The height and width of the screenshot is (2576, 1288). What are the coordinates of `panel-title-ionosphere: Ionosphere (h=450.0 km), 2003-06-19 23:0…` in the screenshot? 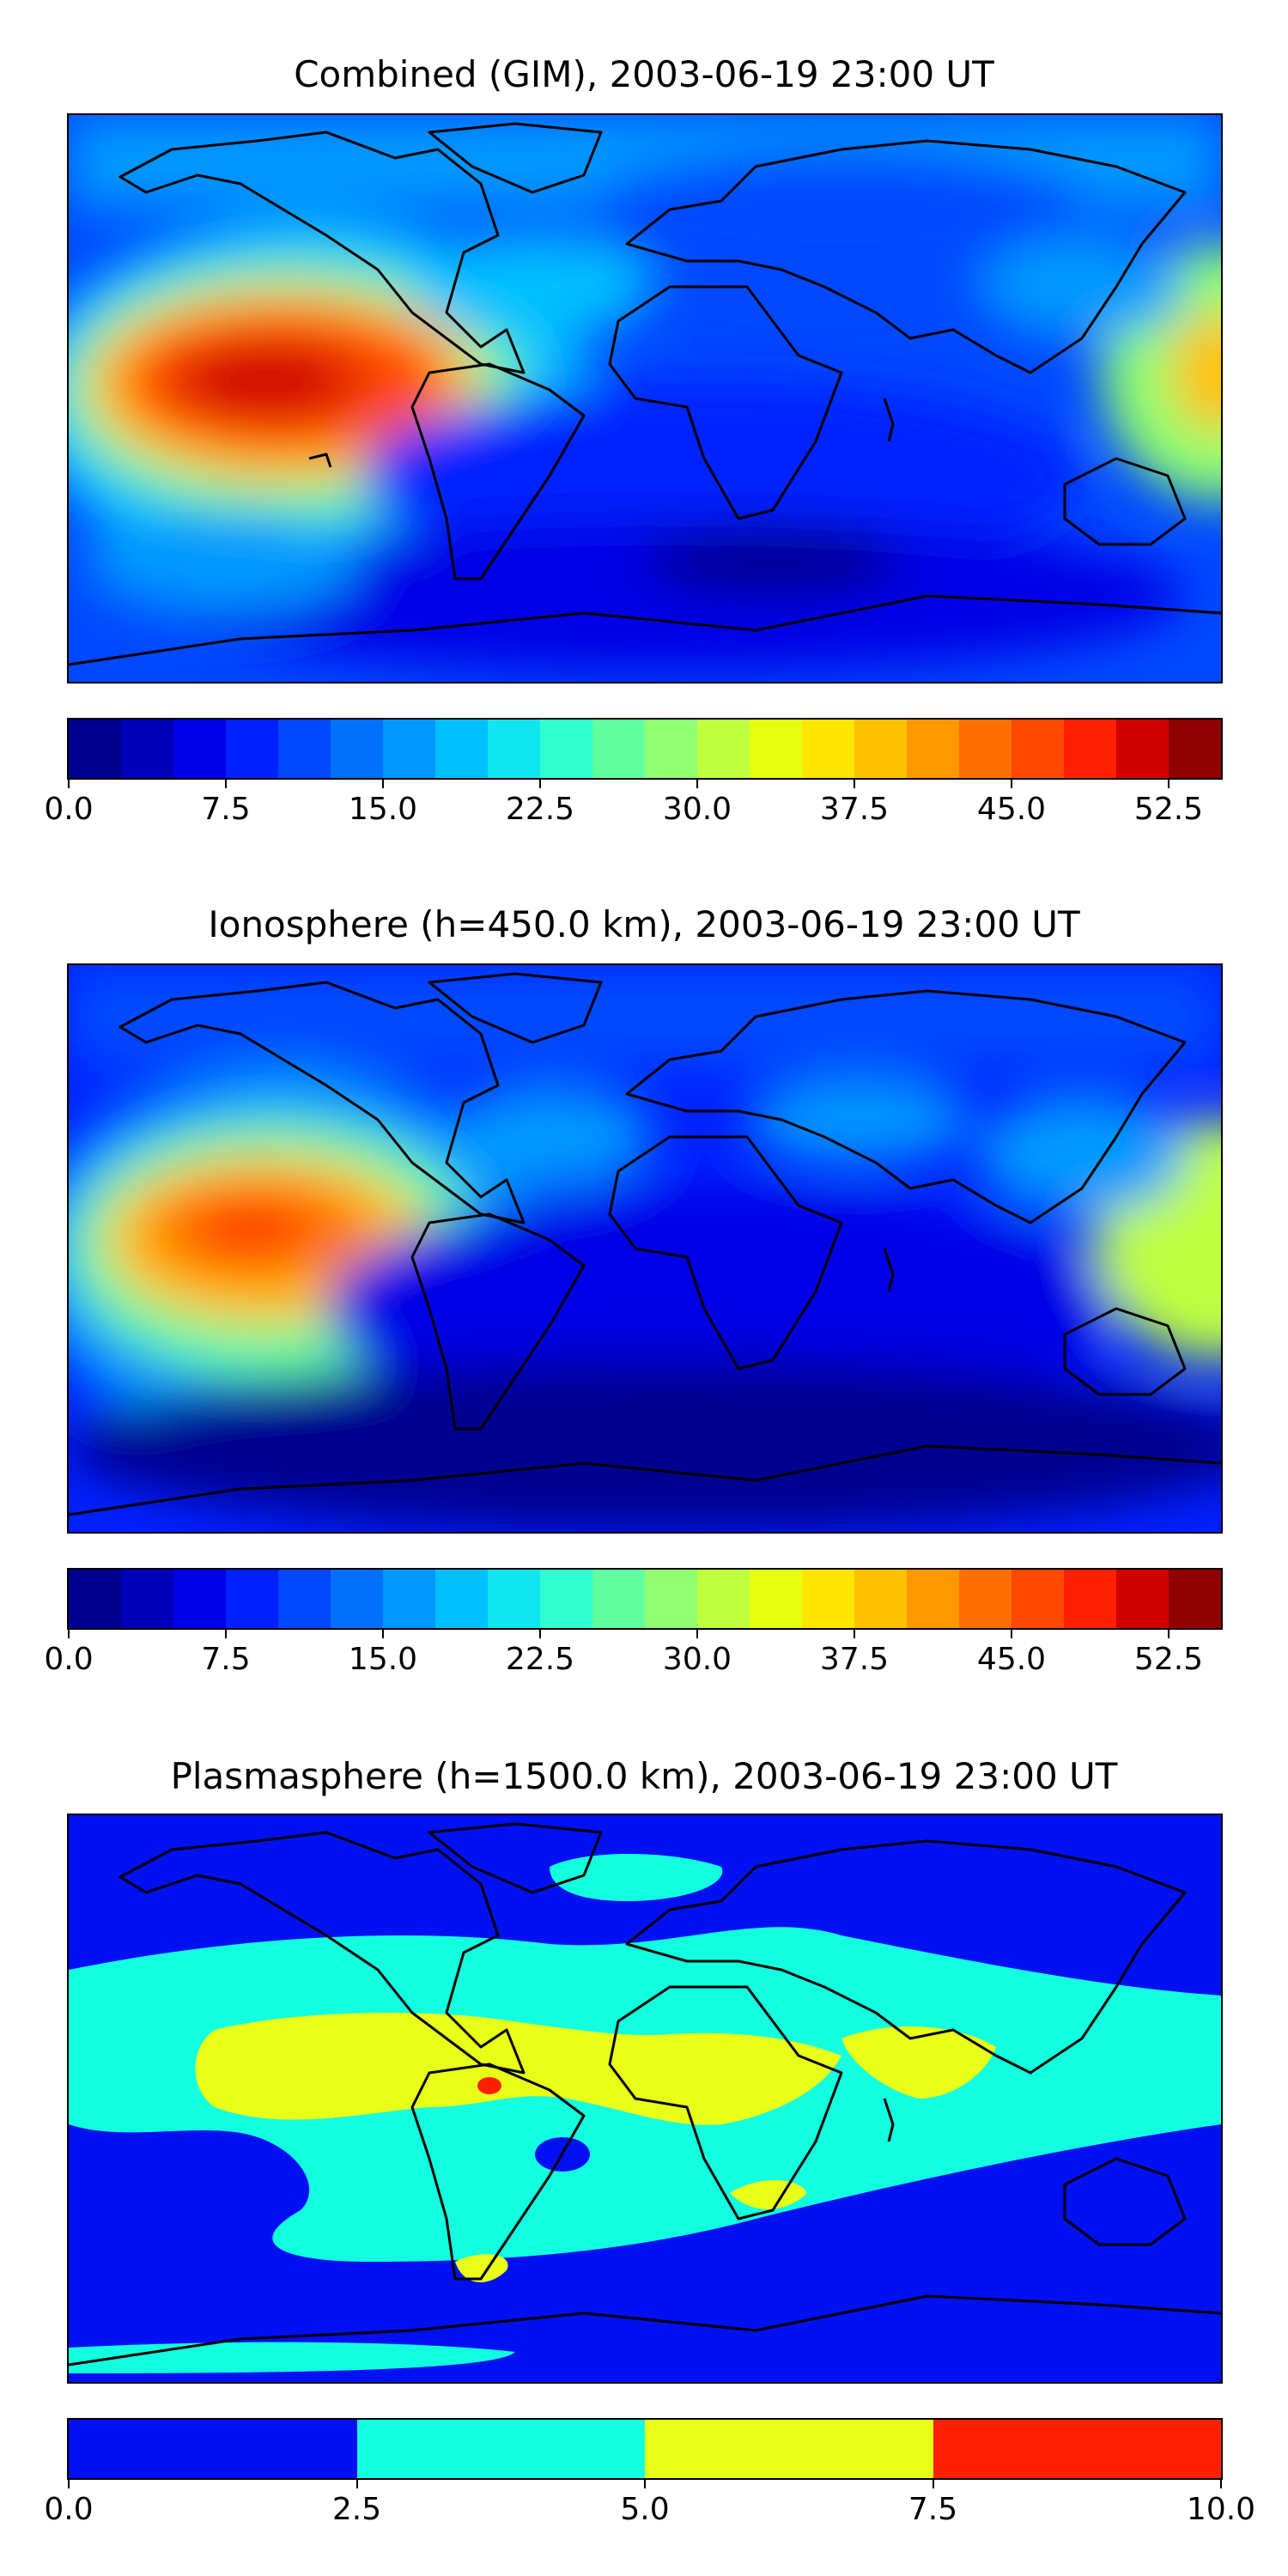 It's located at (644, 924).